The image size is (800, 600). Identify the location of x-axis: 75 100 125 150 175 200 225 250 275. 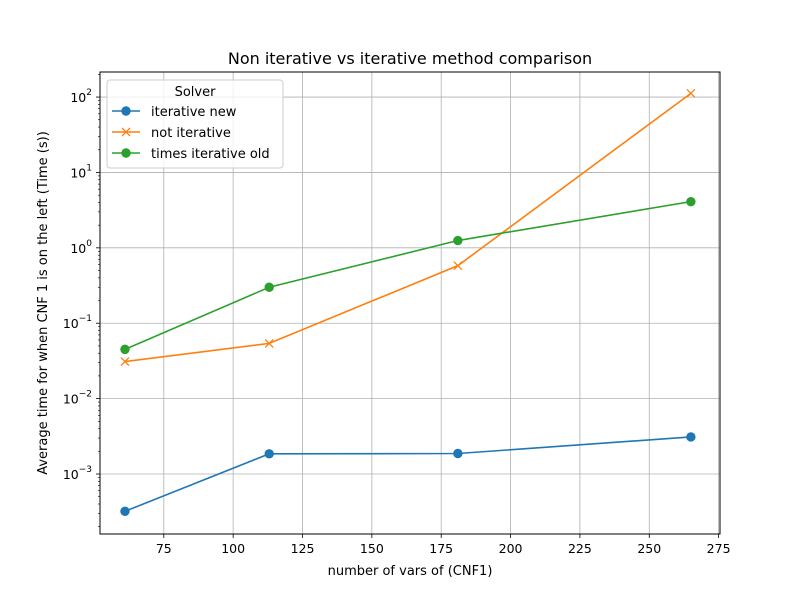
(443, 545).